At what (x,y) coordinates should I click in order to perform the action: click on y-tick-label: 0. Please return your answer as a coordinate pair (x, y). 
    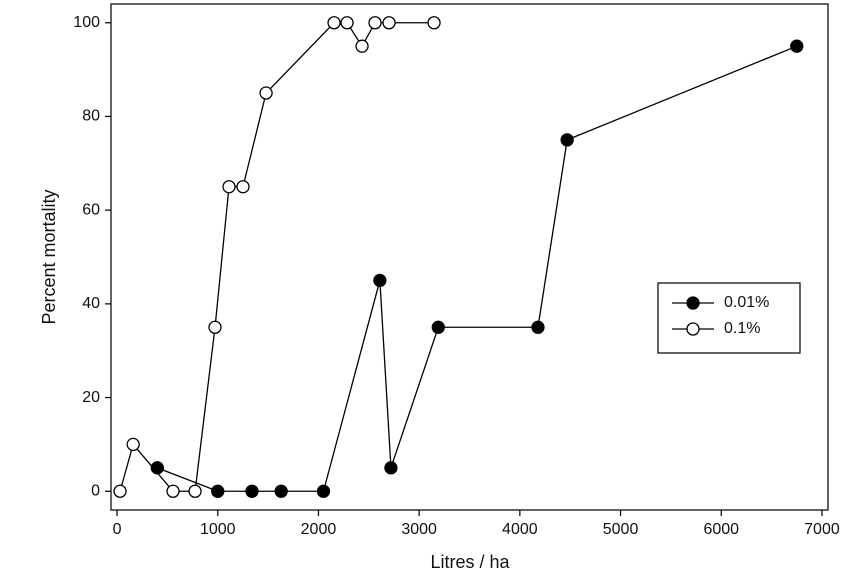
    Looking at the image, I should click on (95, 490).